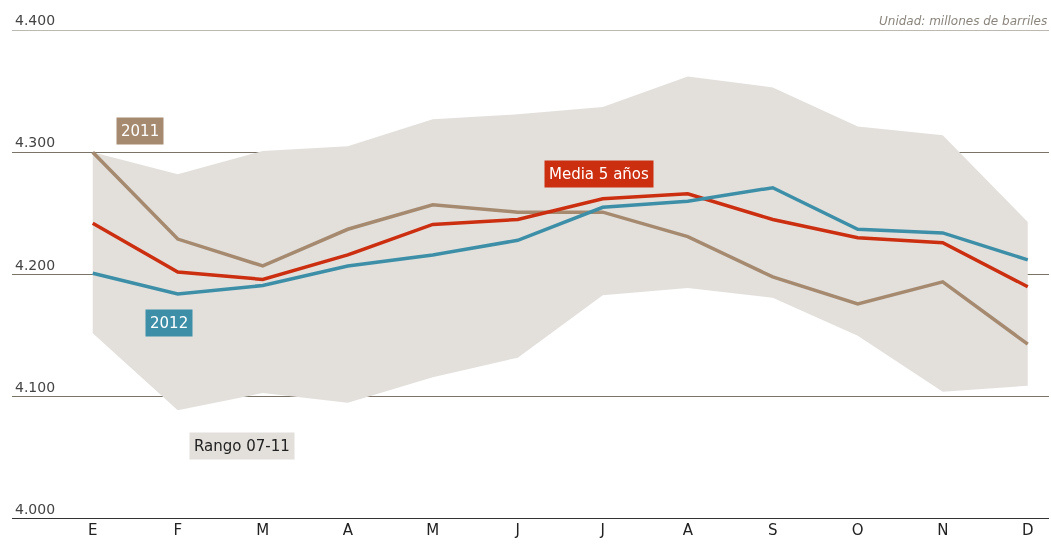 The image size is (1051, 551). What do you see at coordinates (93, 530) in the screenshot?
I see `x-tick-label: E` at bounding box center [93, 530].